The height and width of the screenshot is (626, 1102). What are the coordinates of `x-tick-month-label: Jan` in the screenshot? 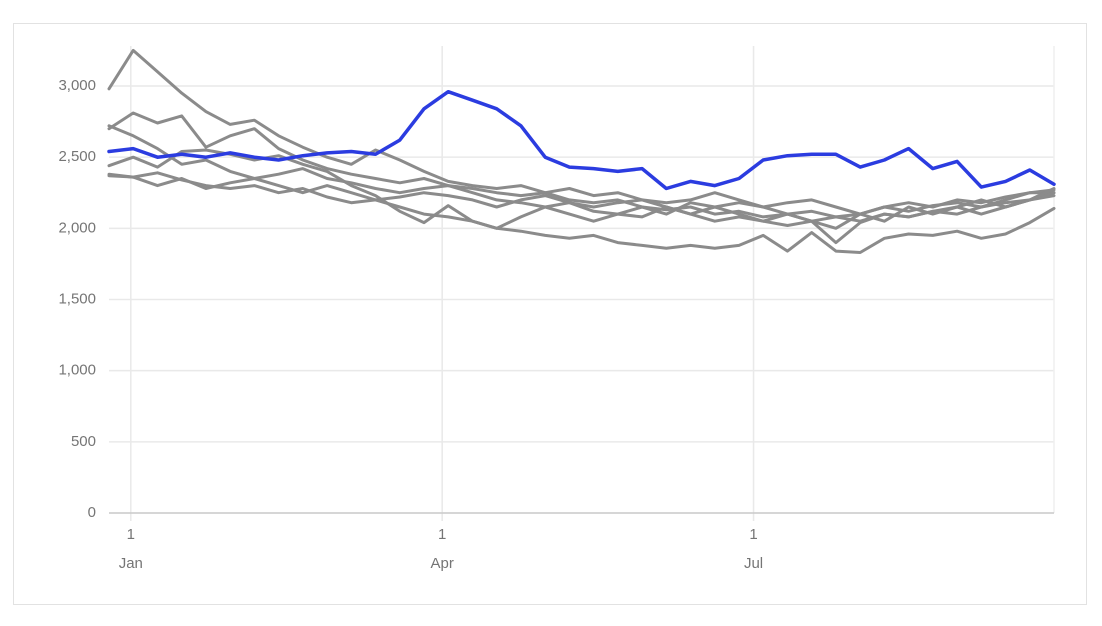 It's located at (131, 563).